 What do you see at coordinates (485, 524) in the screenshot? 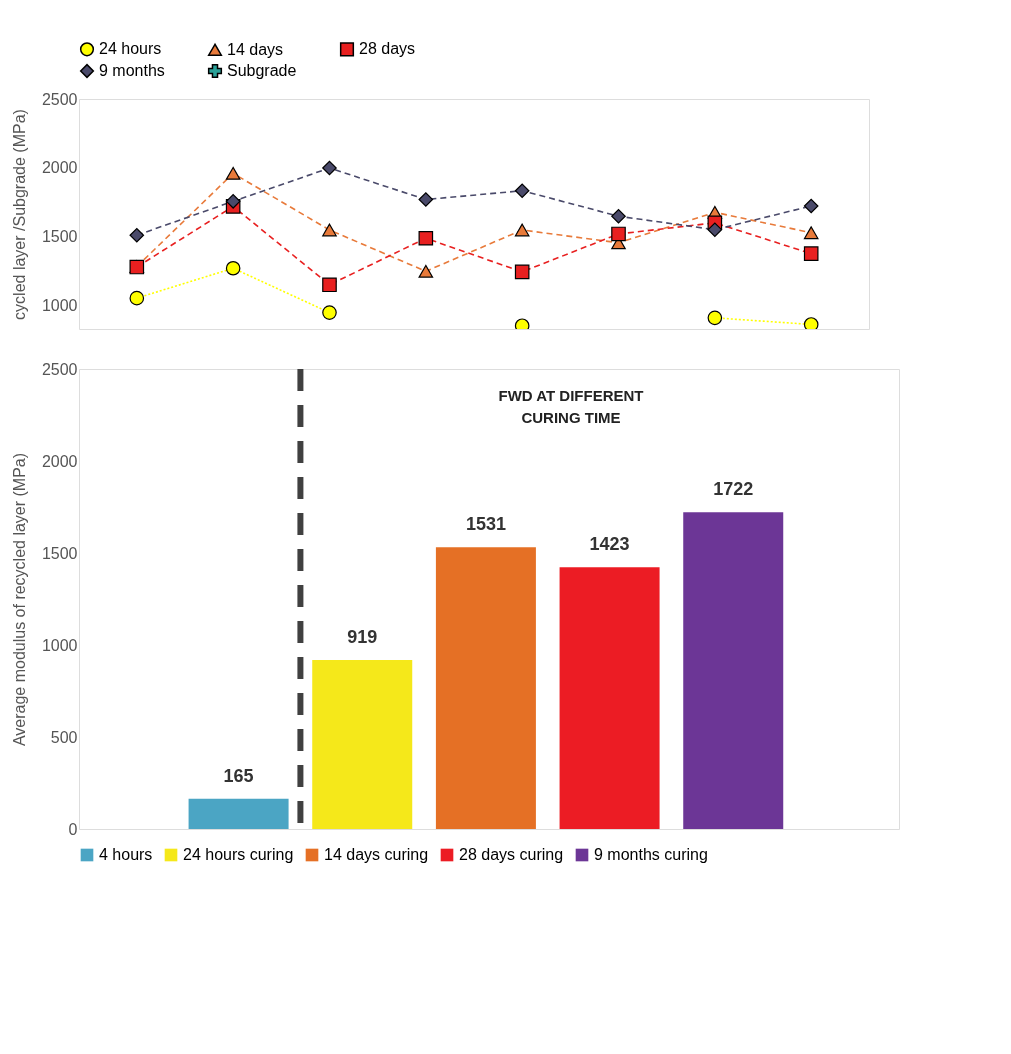
I see `data-label: 1531` at bounding box center [485, 524].